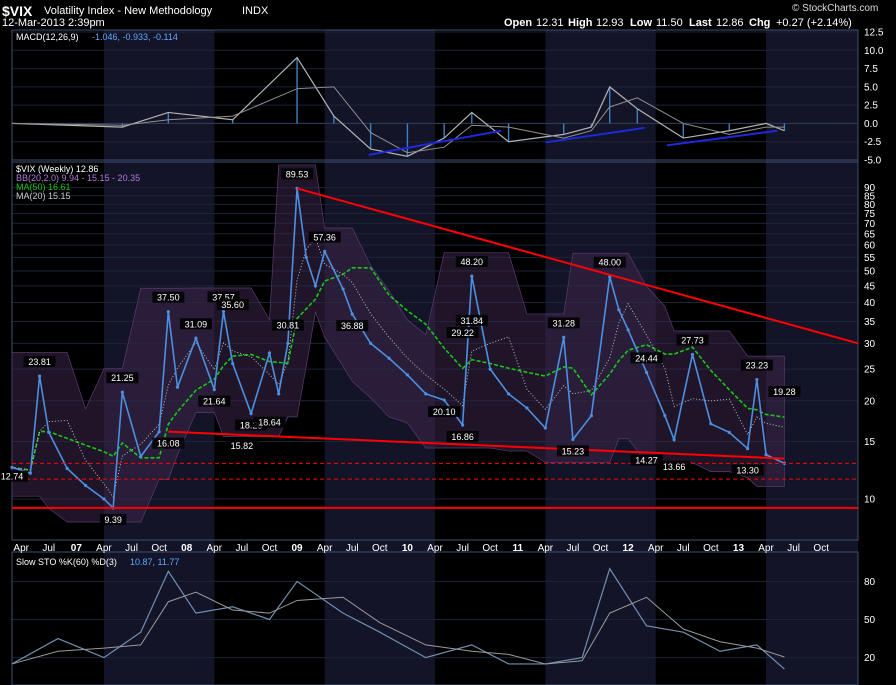  What do you see at coordinates (641, 23) in the screenshot?
I see `low-label: Low` at bounding box center [641, 23].